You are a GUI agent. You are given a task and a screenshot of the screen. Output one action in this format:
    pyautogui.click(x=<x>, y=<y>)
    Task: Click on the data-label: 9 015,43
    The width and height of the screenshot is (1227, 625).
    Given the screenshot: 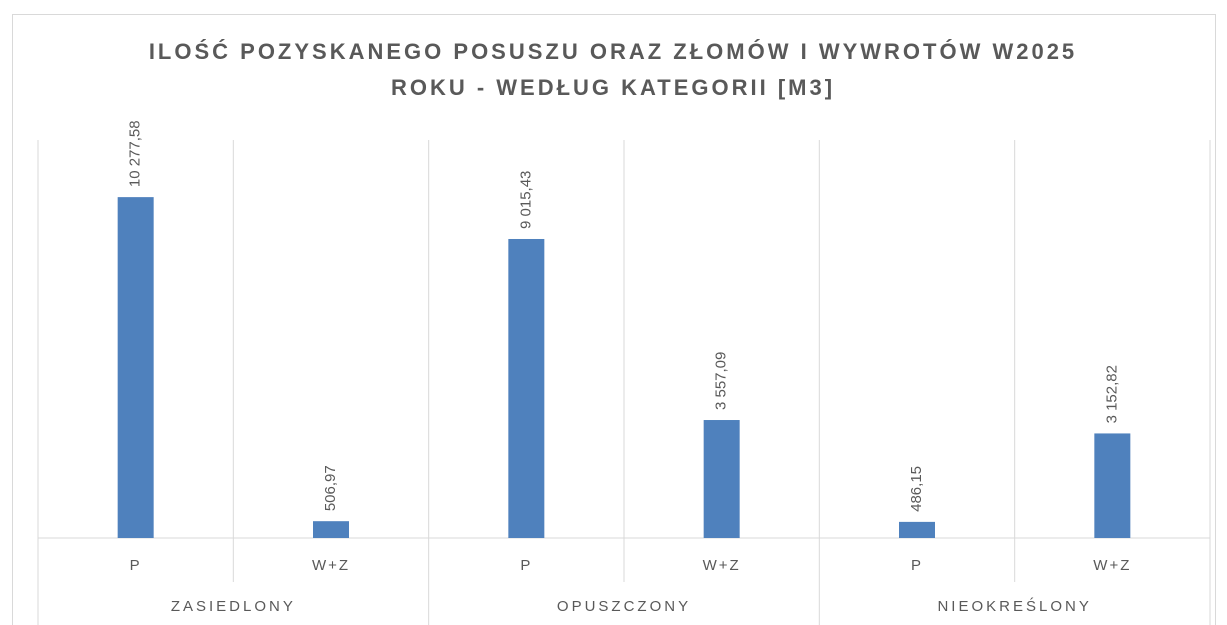 What is the action you would take?
    pyautogui.click(x=525, y=200)
    